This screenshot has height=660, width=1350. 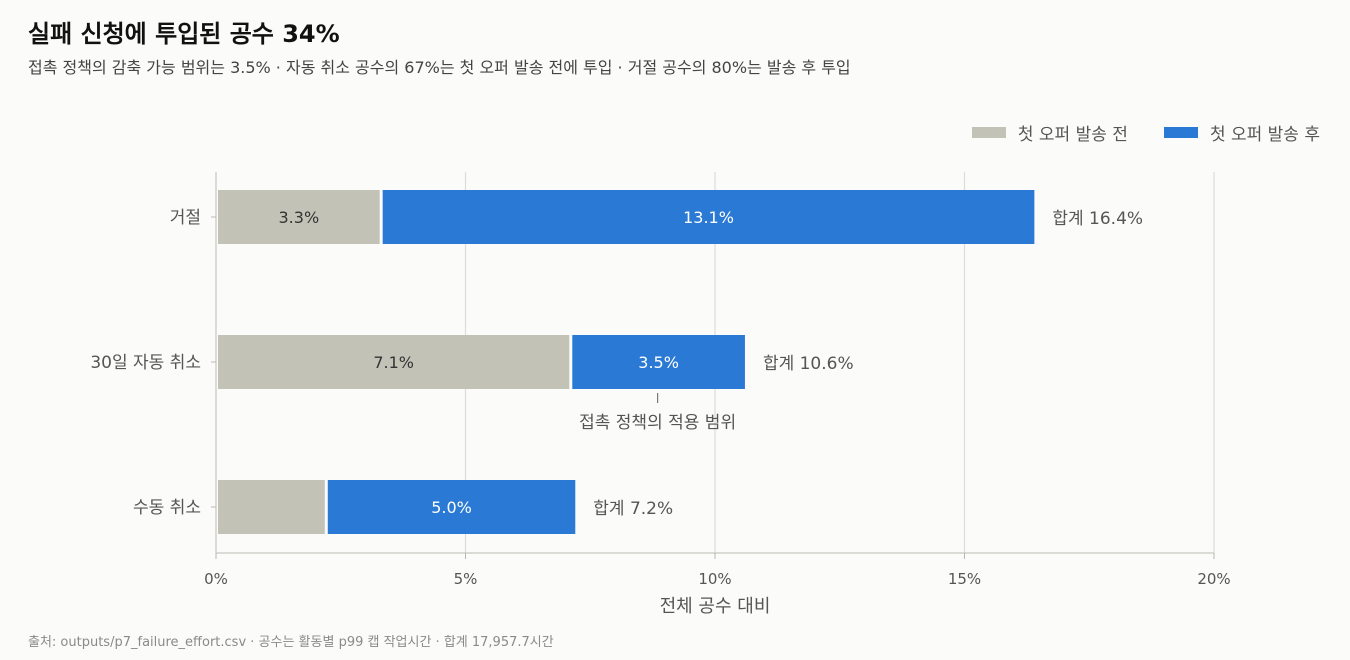 What do you see at coordinates (808, 364) in the screenshot?
I see `total-label: 합계 10.6%` at bounding box center [808, 364].